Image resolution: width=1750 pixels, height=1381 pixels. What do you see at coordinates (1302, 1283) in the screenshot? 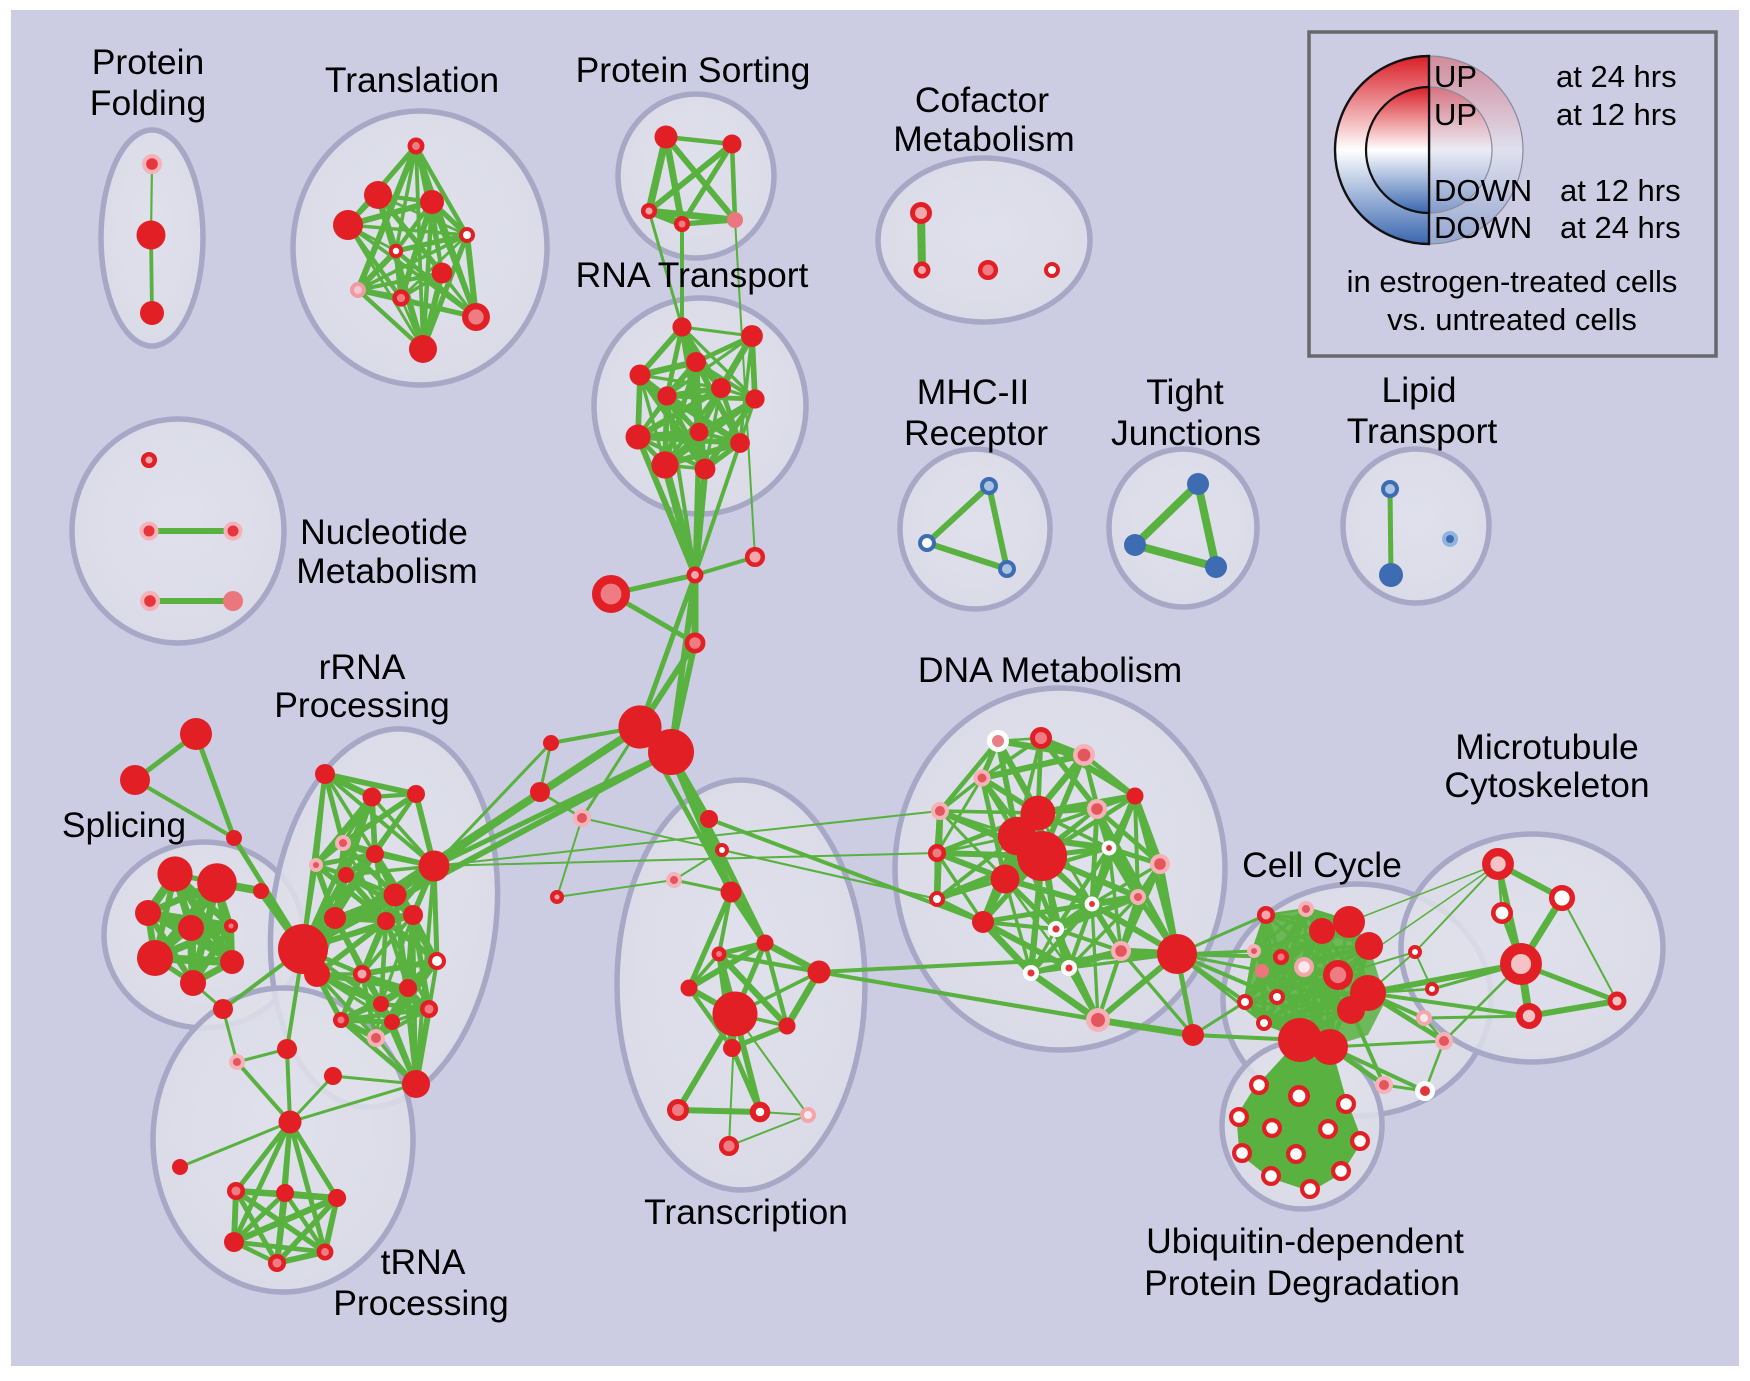
I see `svg-text: Protein Degradation` at bounding box center [1302, 1283].